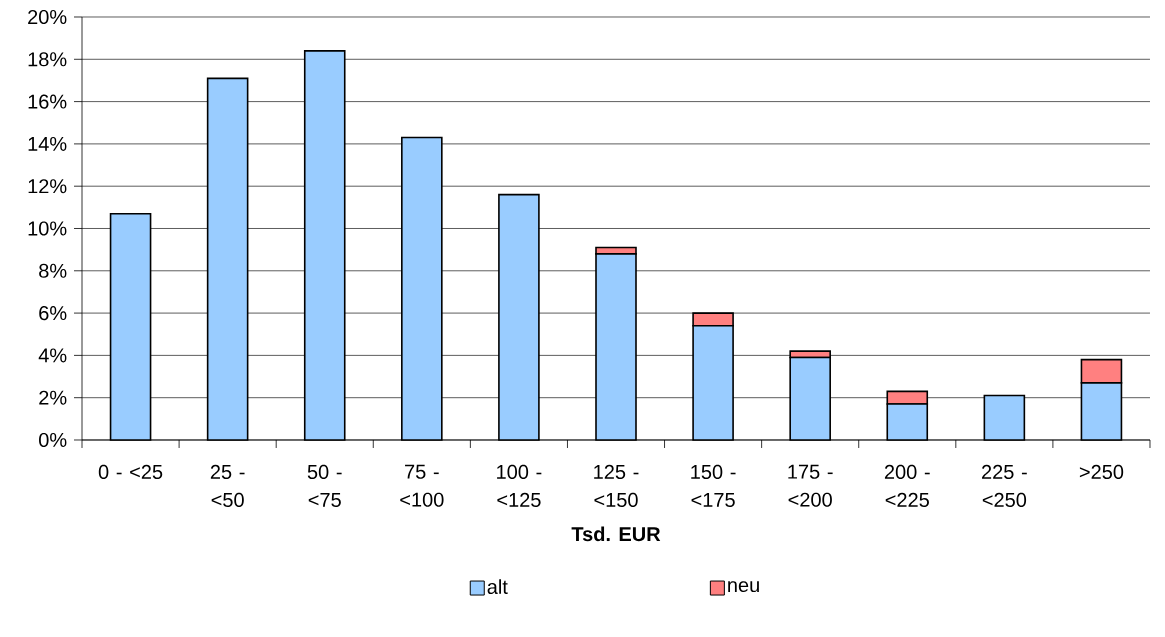 This screenshot has width=1165, height=637. I want to click on legend-label: alt, so click(497, 586).